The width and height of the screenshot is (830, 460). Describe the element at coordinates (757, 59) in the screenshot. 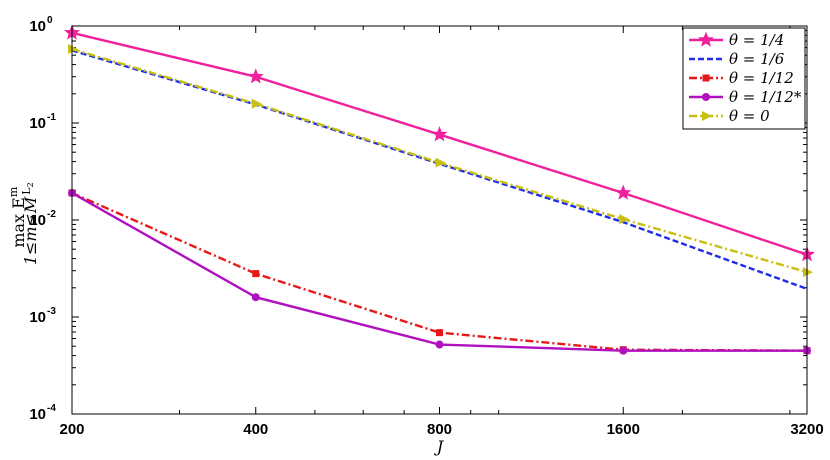

I see `legend-entry-label: θ = 1/6` at that location.